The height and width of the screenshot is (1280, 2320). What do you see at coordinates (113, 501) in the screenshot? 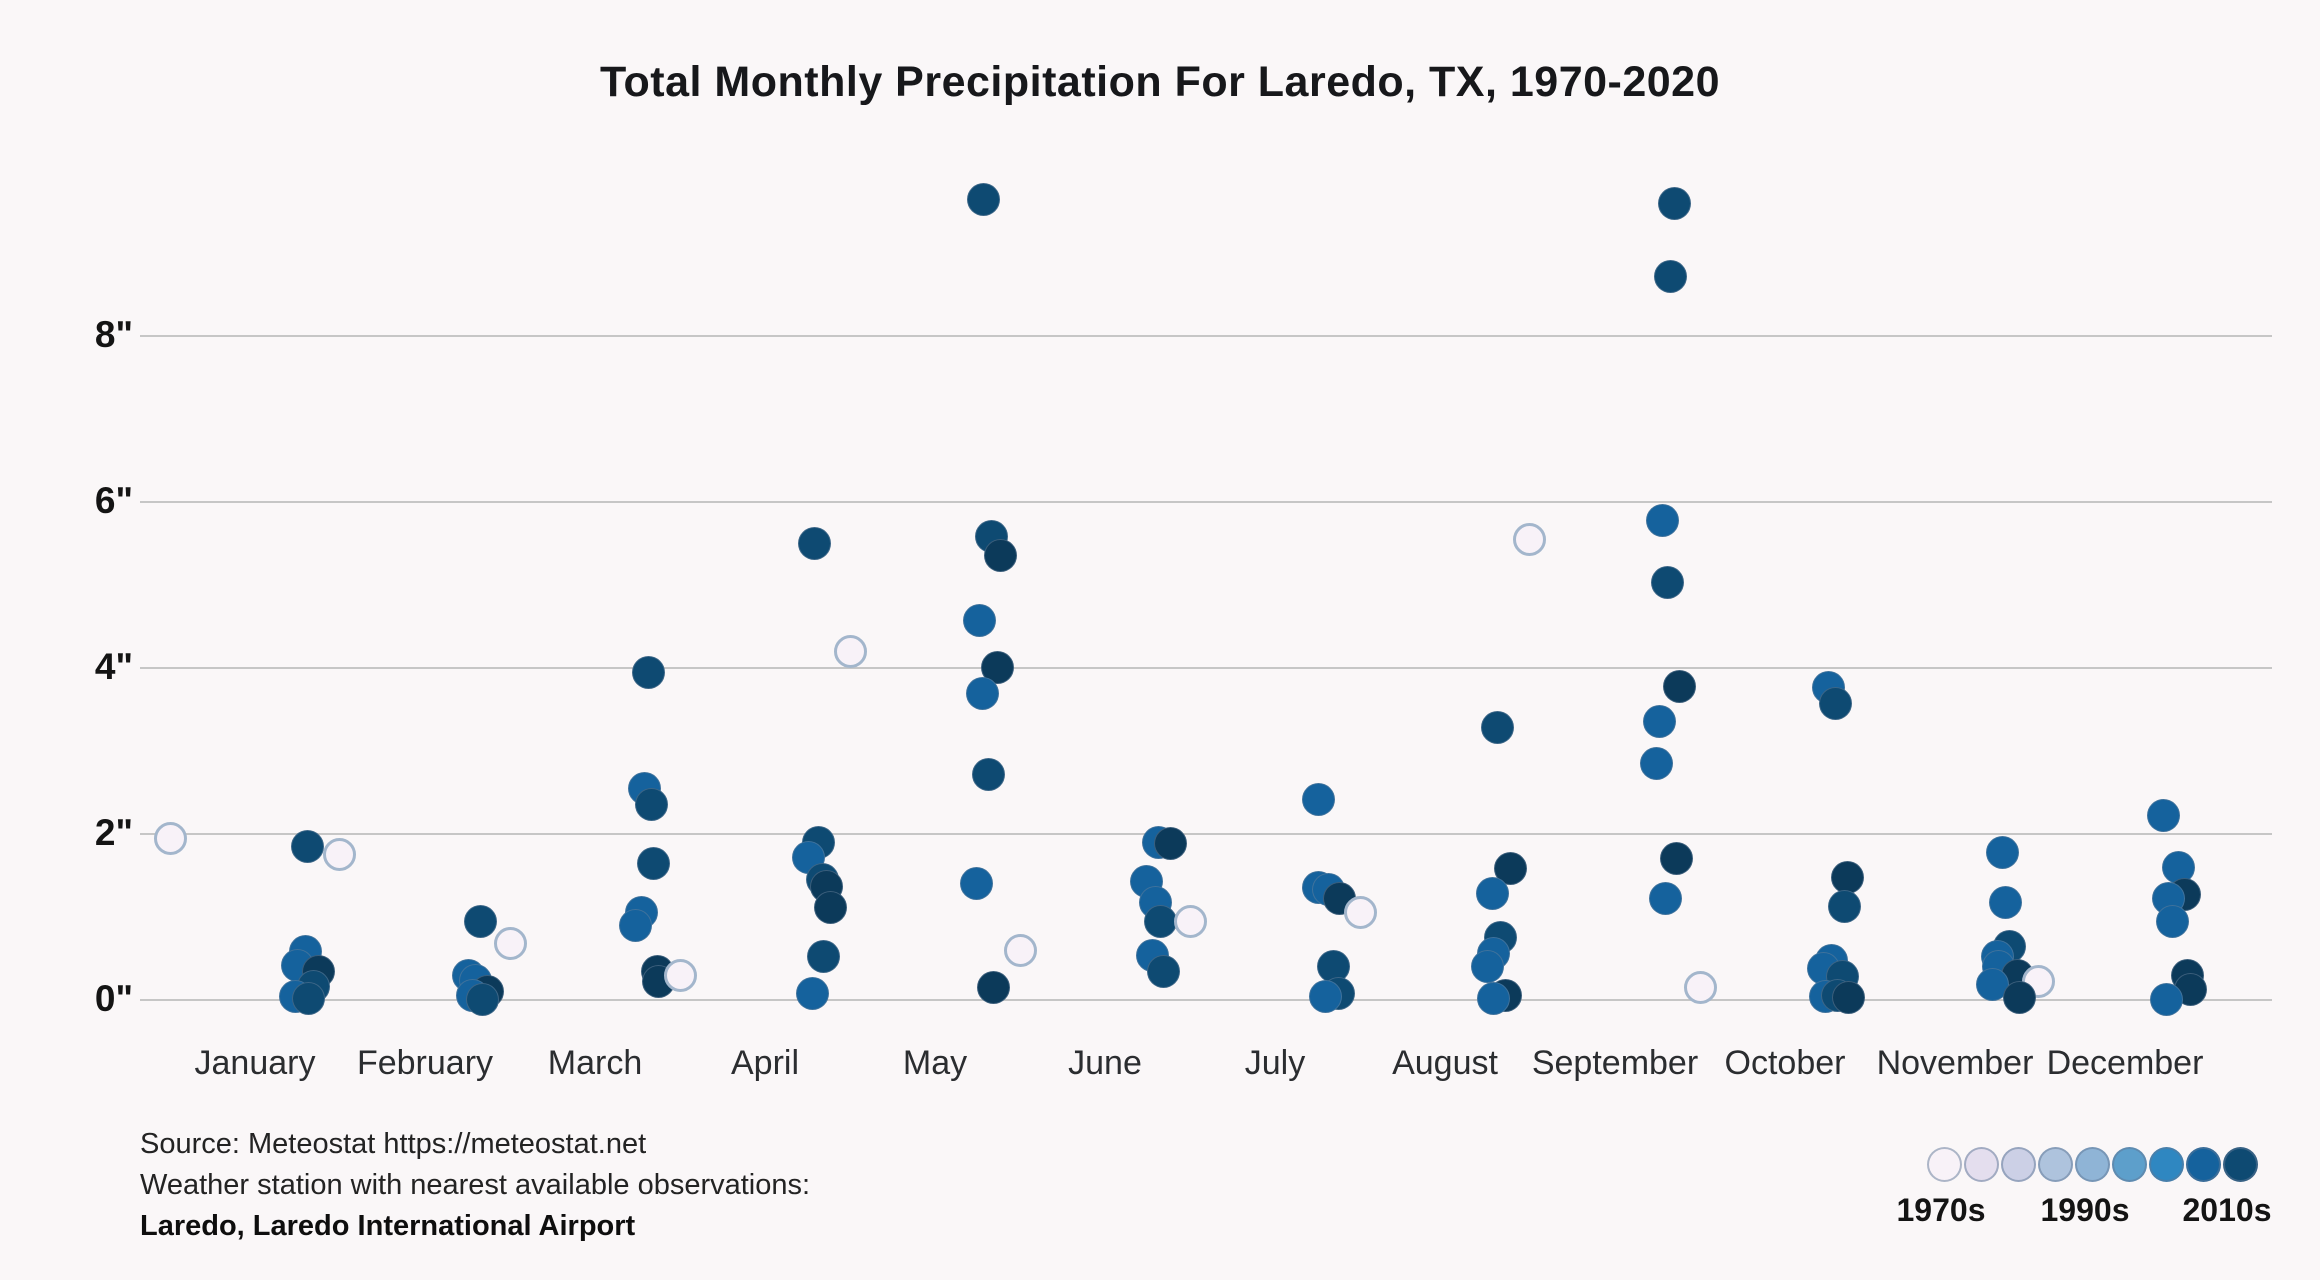
I see `y-axis-tick-label: 6"` at bounding box center [113, 501].